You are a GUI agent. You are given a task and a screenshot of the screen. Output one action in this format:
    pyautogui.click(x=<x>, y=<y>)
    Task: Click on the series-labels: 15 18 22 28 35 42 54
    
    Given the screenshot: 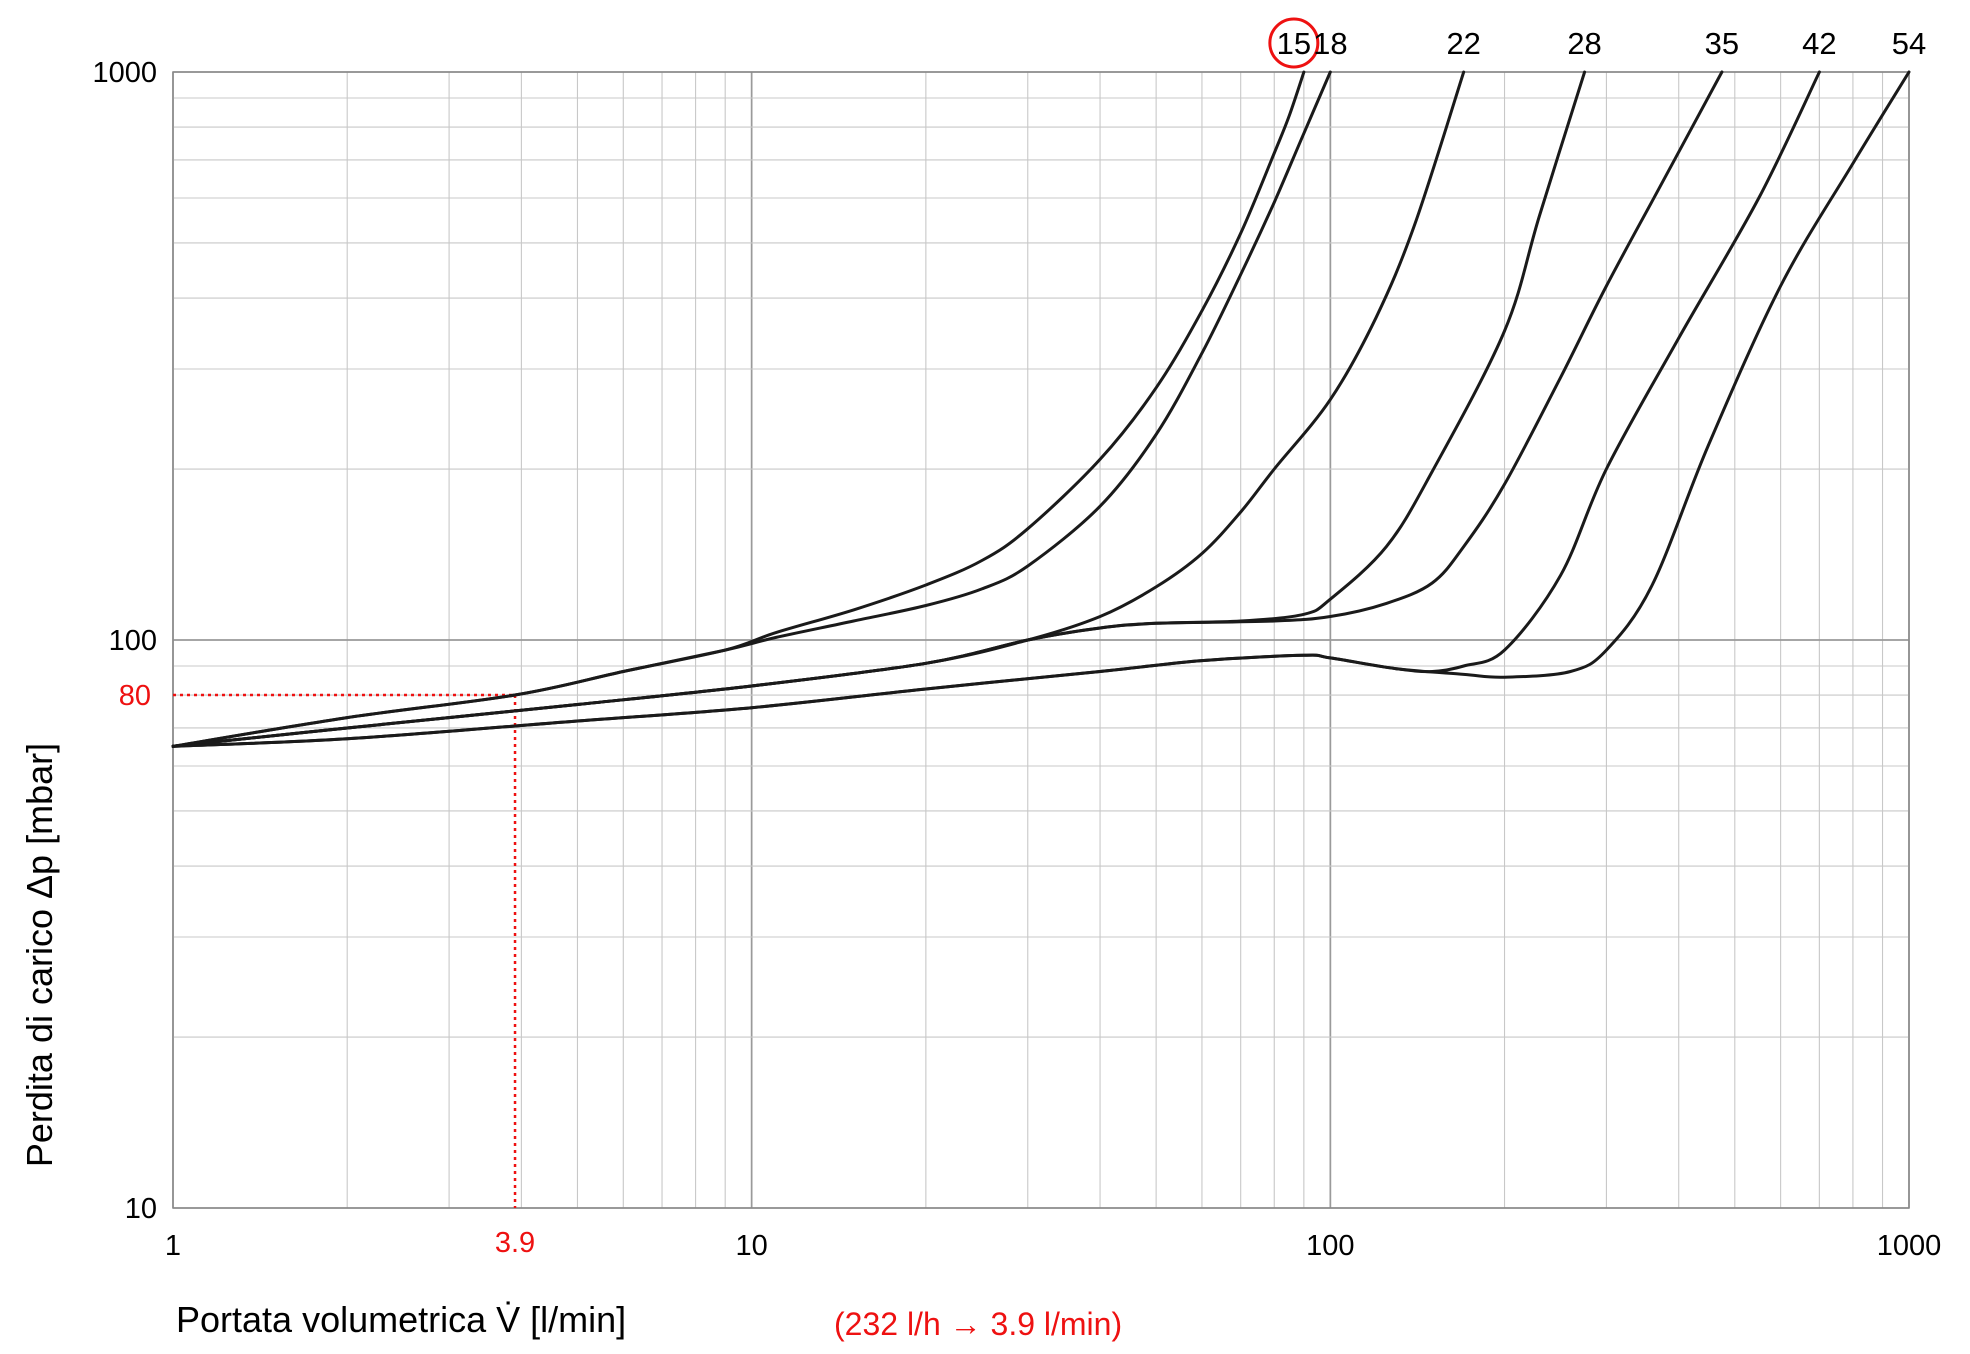 What is the action you would take?
    pyautogui.click(x=1597, y=43)
    